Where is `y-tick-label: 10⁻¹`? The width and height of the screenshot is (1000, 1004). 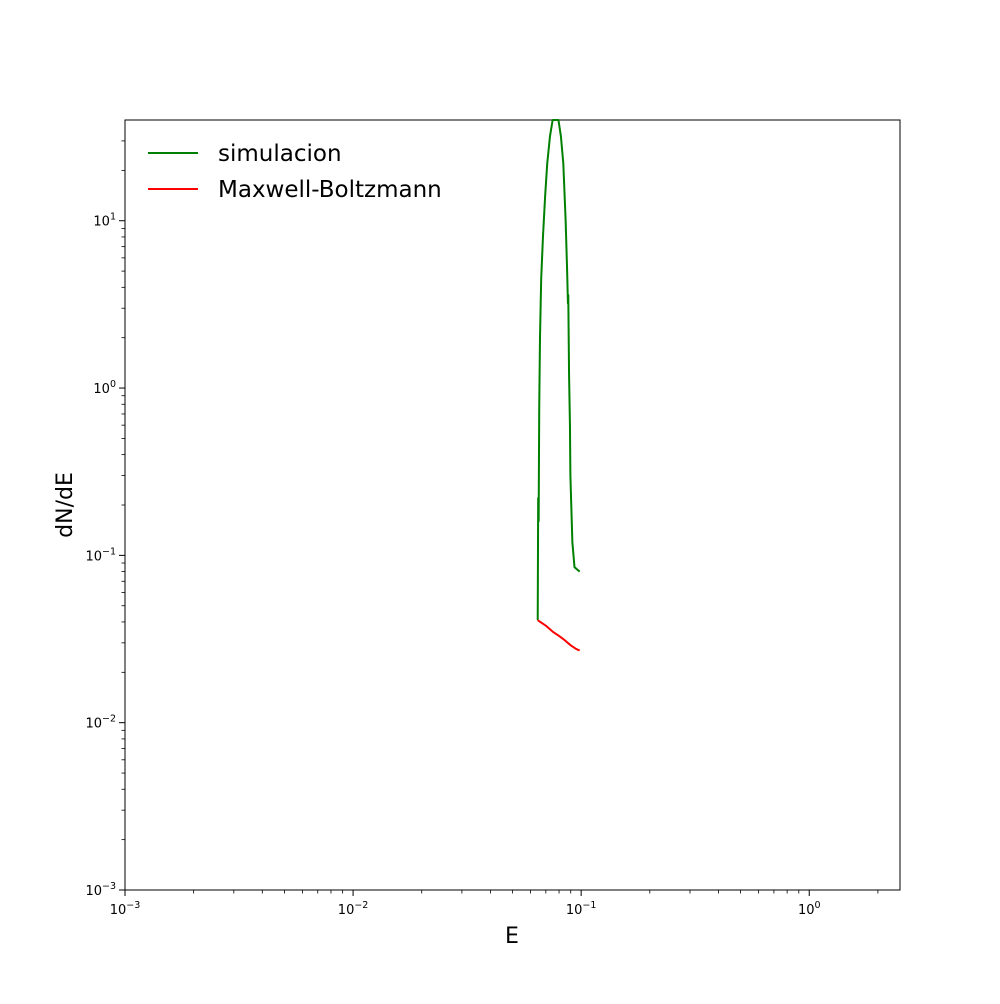 y-tick-label: 10⁻¹ is located at coordinates (100, 555).